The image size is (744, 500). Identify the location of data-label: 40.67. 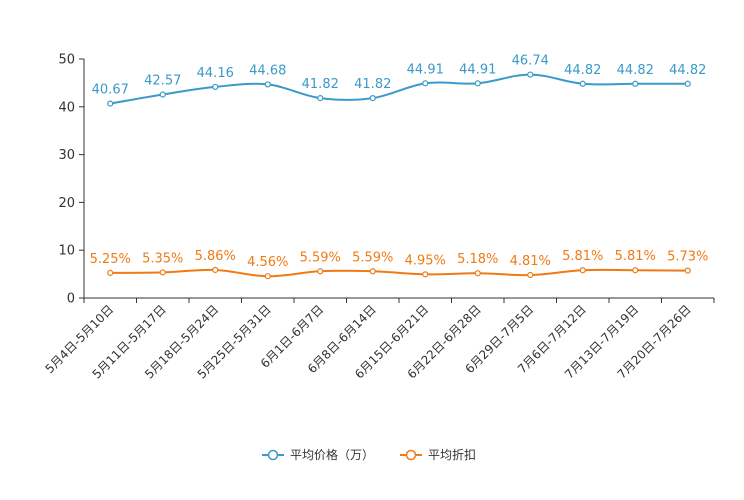
(110, 90).